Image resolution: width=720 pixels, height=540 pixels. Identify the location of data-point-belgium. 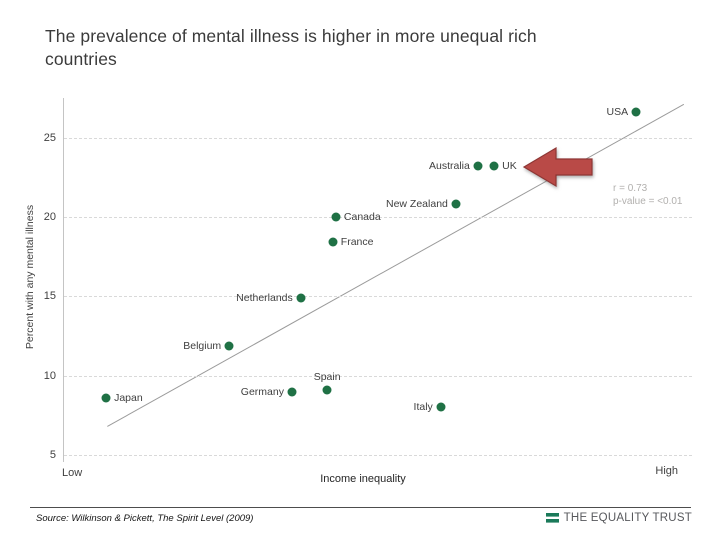
(229, 346).